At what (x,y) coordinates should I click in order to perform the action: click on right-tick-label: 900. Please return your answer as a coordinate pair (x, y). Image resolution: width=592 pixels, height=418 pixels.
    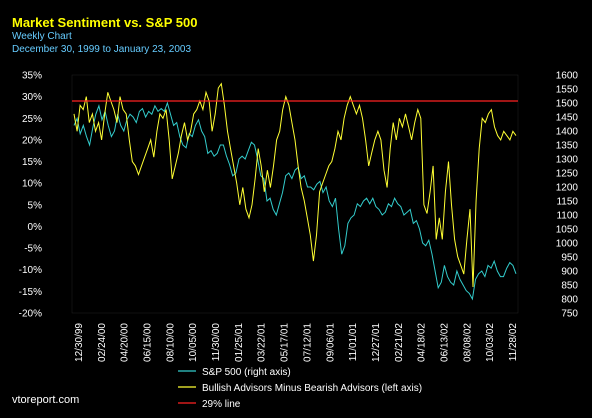
    Looking at the image, I should click on (569, 272).